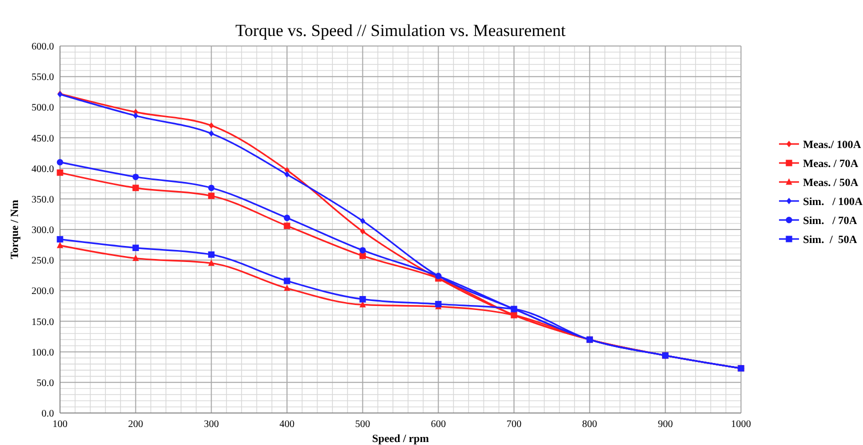 This screenshot has height=445, width=863. Describe the element at coordinates (136, 424) in the screenshot. I see `x-tick-label: 200` at that location.